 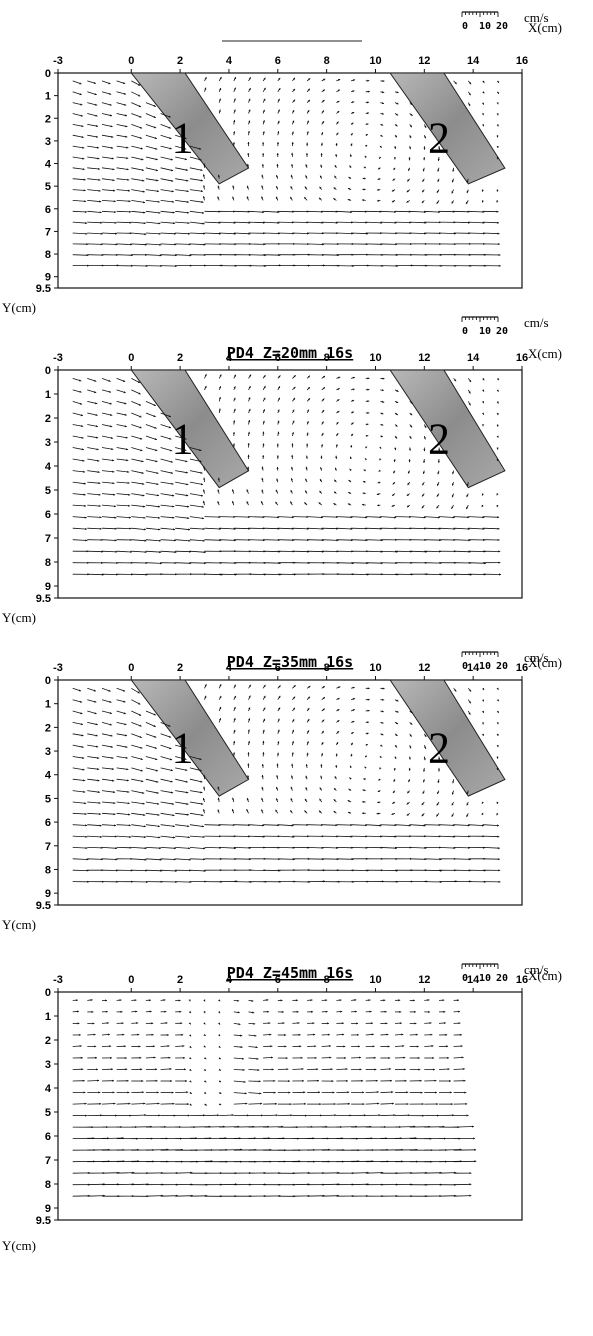 I want to click on y-tick-label: 9, so click(x=48, y=587).